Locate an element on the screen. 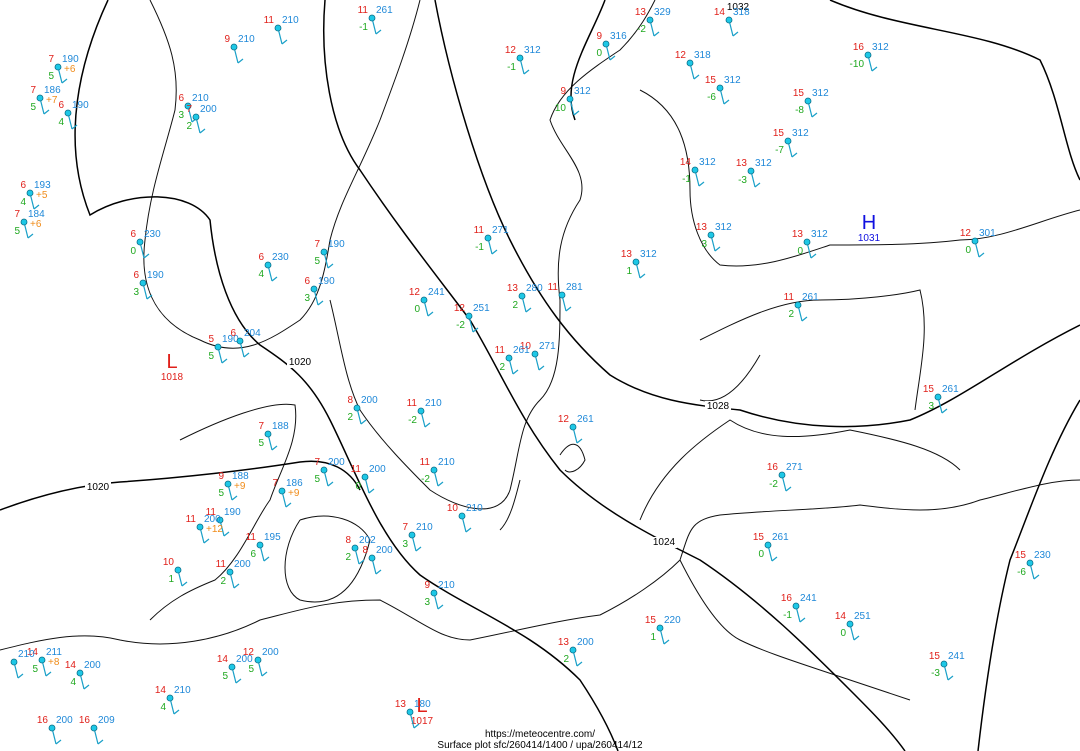 This screenshot has height=751, width=1080. temperature: 10 is located at coordinates (169, 562).